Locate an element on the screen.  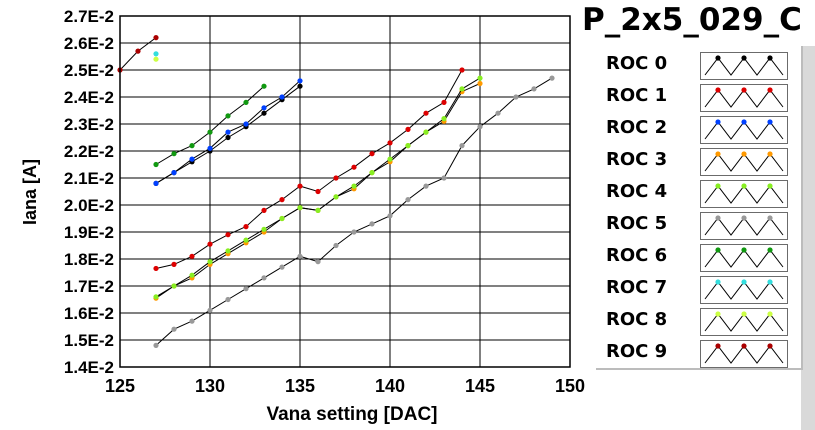
y-axis-label: Iana [A] is located at coordinates (30, 192).